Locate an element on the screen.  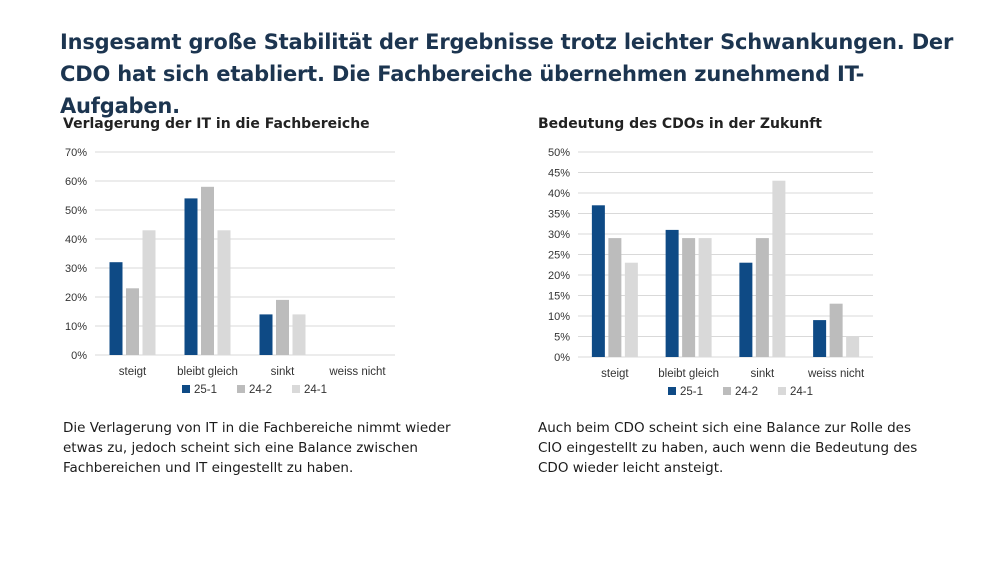
y-tick-label: 60% is located at coordinates (76, 182).